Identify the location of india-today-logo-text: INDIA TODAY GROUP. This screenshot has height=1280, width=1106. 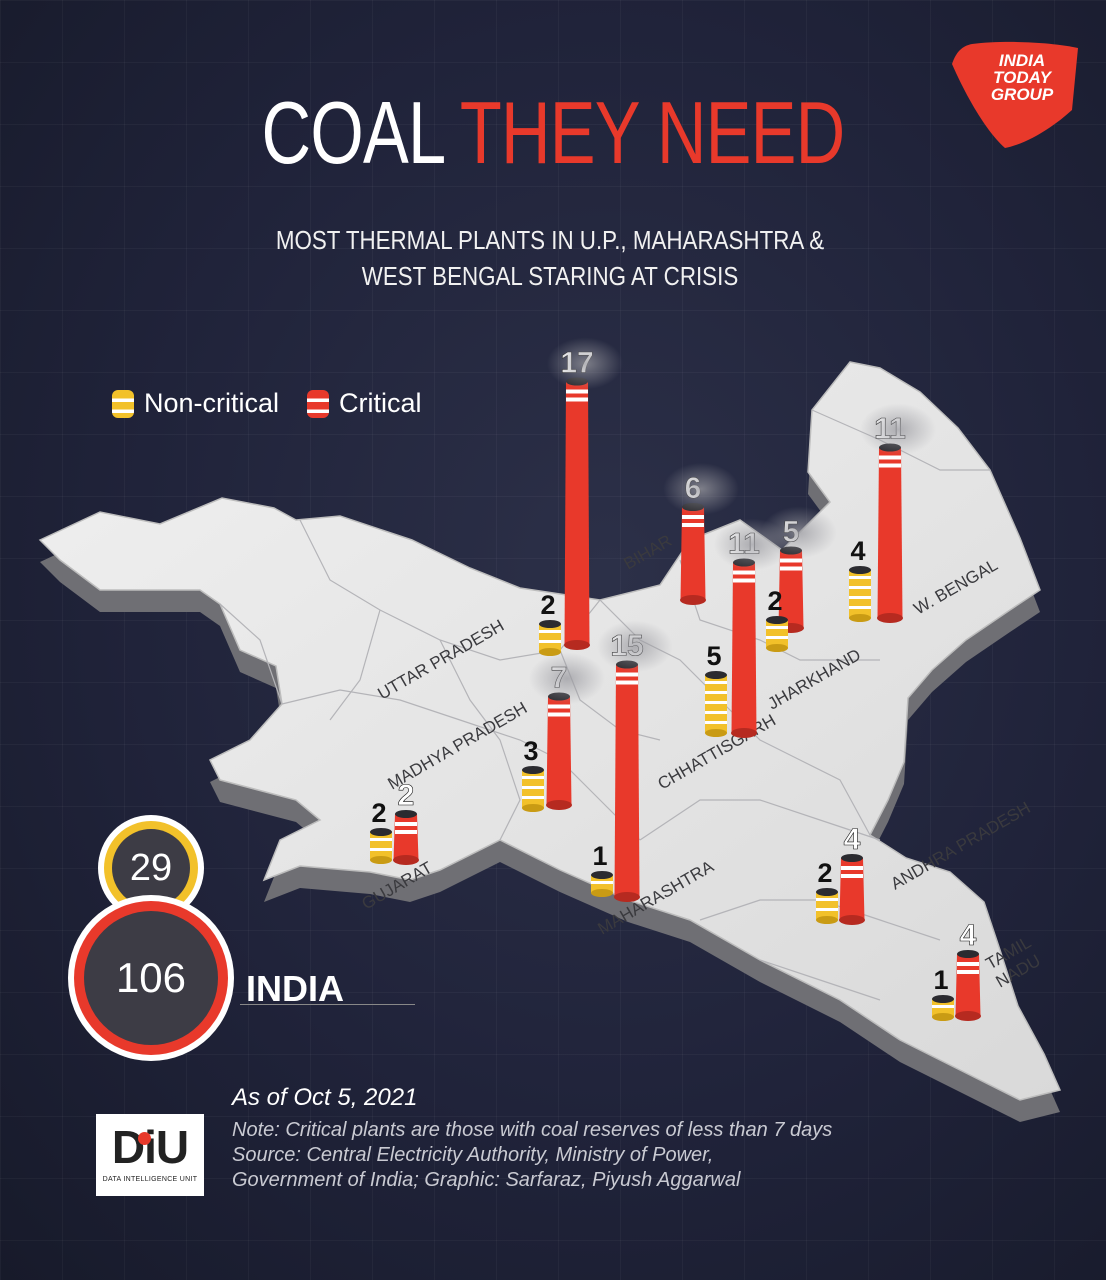
(1022, 77).